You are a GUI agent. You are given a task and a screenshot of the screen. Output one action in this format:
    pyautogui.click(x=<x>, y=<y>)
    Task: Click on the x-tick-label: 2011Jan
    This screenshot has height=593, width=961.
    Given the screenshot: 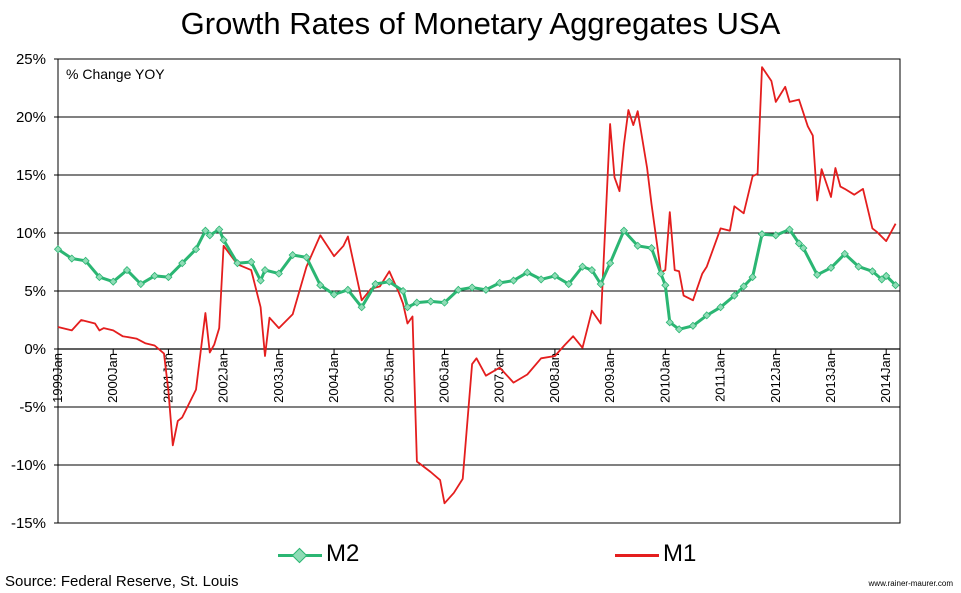 What is the action you would take?
    pyautogui.click(x=720, y=377)
    